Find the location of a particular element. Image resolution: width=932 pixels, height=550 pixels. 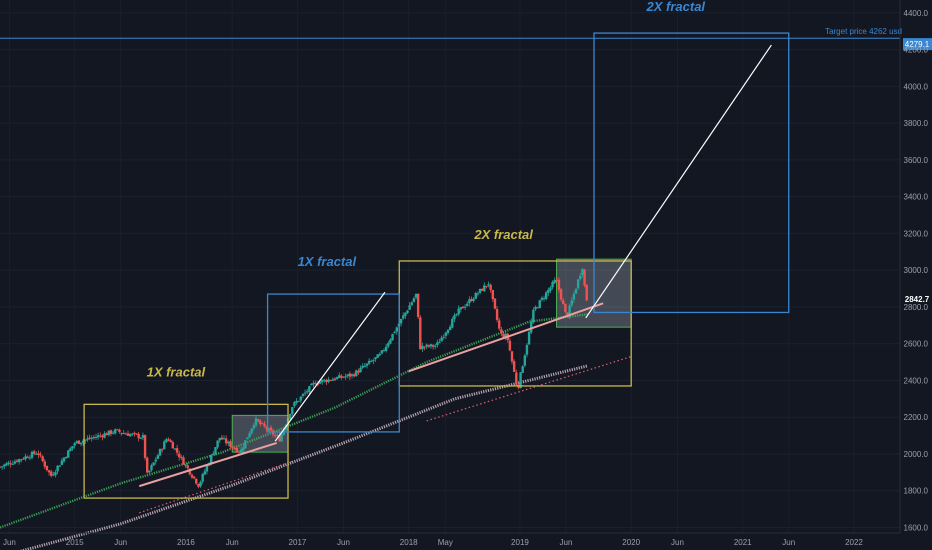

last-price-tag is located at coordinates (917, 299).